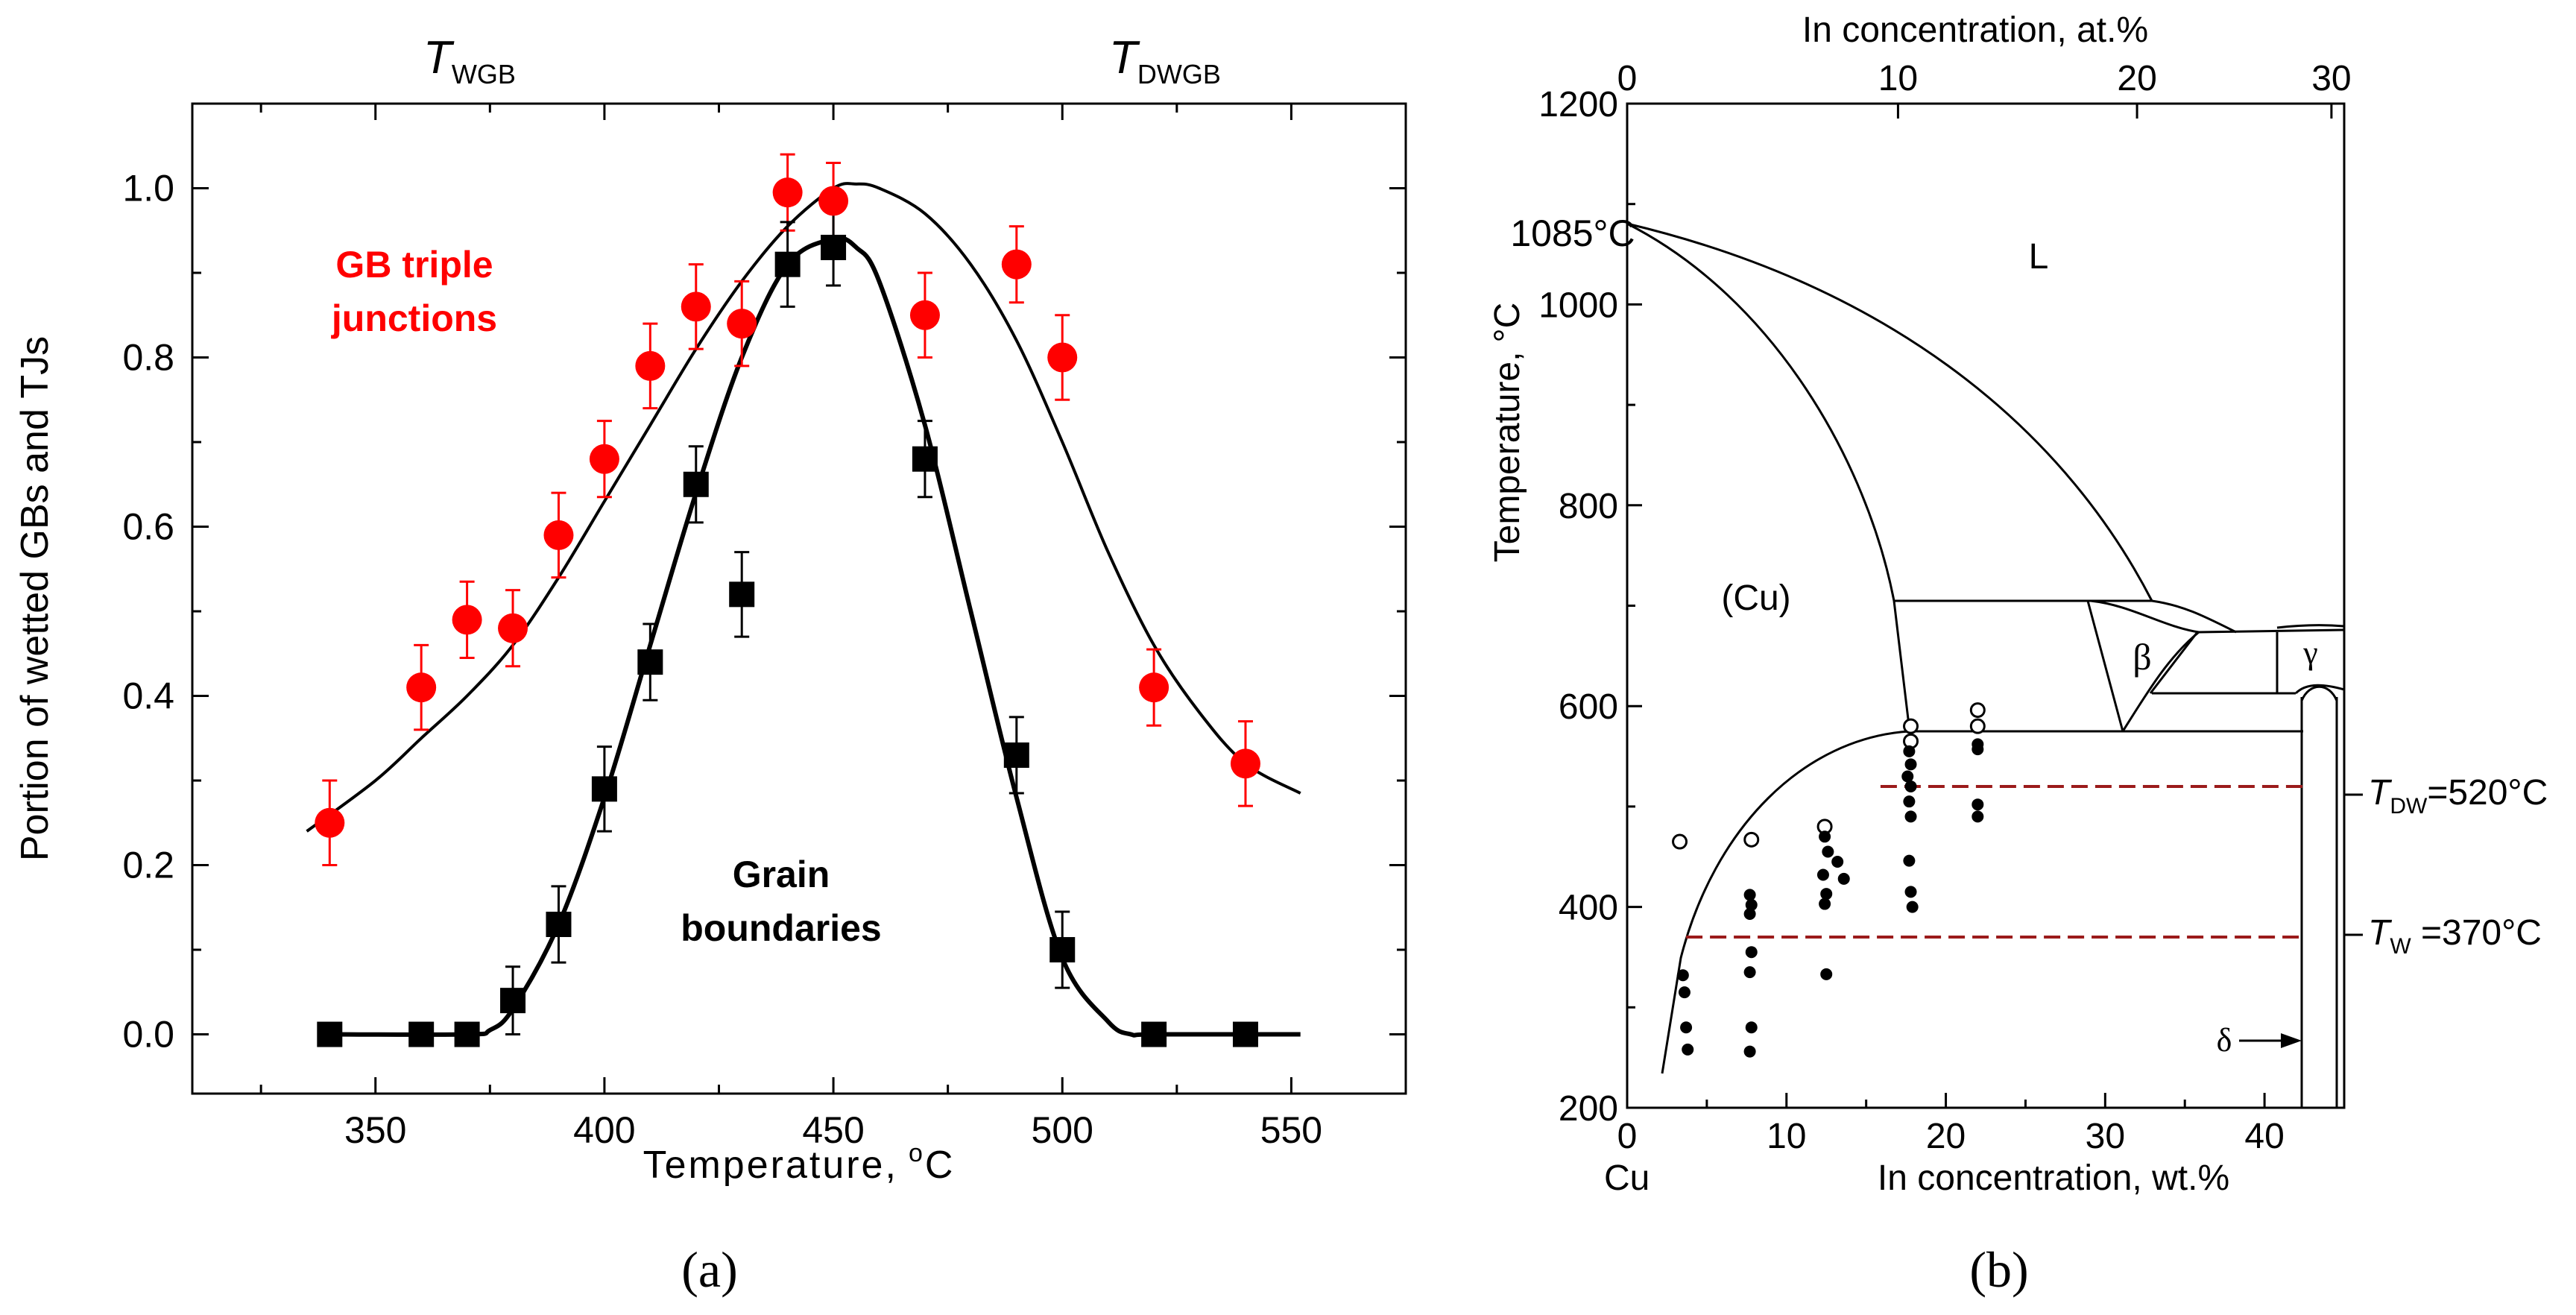 The height and width of the screenshot is (1315, 2576). I want to click on solvus-curve, so click(1785, 902).